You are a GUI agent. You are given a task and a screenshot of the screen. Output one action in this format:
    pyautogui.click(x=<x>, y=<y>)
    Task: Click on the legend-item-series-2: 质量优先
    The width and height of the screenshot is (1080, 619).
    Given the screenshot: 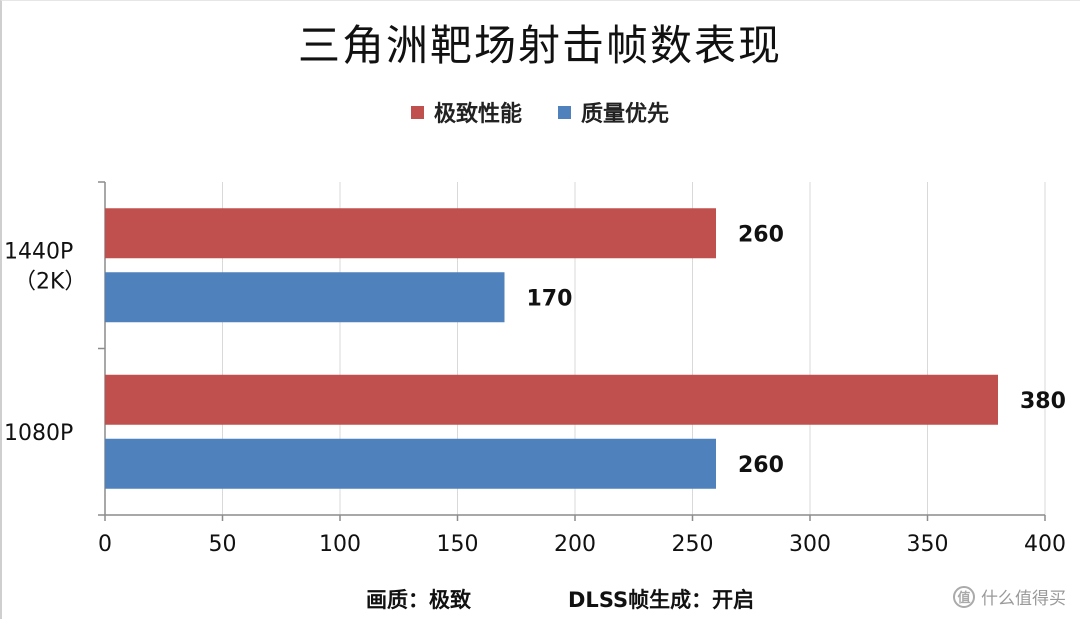 What is the action you would take?
    pyautogui.click(x=613, y=112)
    